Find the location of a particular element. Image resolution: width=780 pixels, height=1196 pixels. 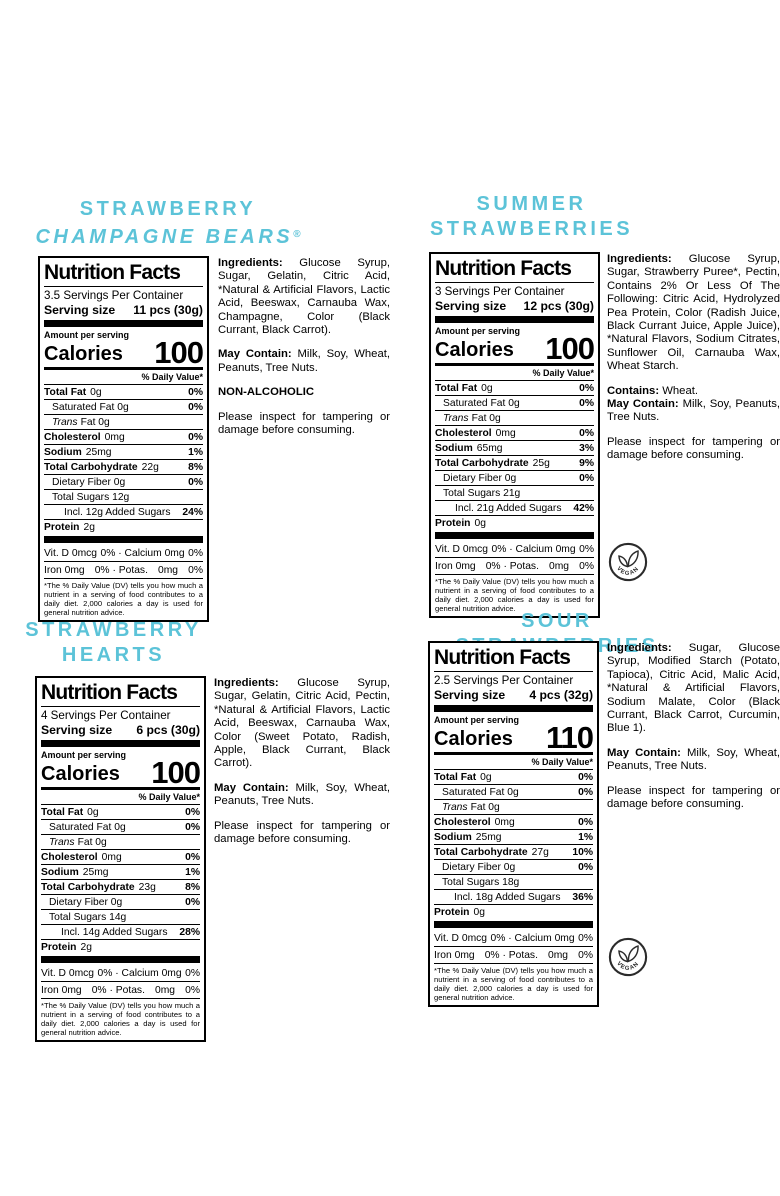

nutrient-row: Incl. 14g Added Sugars 28% is located at coordinates (120, 931).